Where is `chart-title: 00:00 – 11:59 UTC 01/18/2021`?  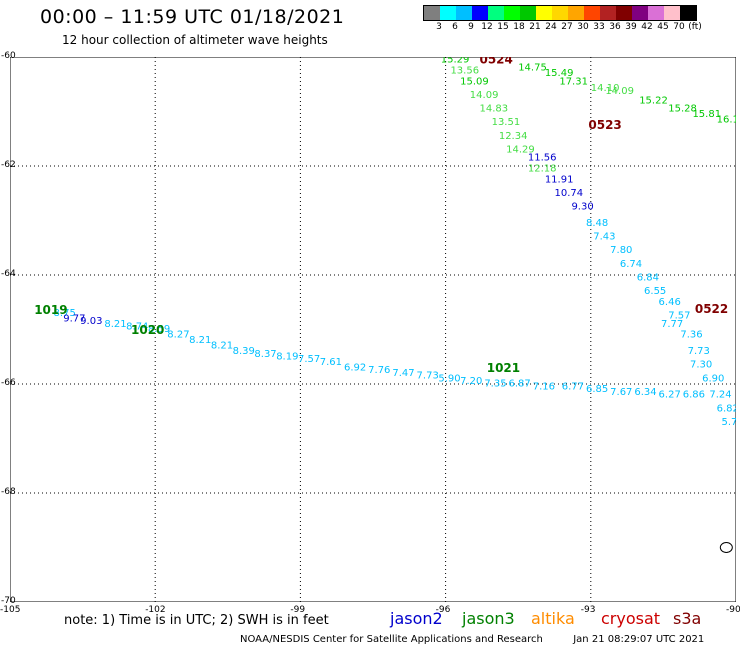 chart-title: 00:00 – 11:59 UTC 01/18/2021 is located at coordinates (192, 17).